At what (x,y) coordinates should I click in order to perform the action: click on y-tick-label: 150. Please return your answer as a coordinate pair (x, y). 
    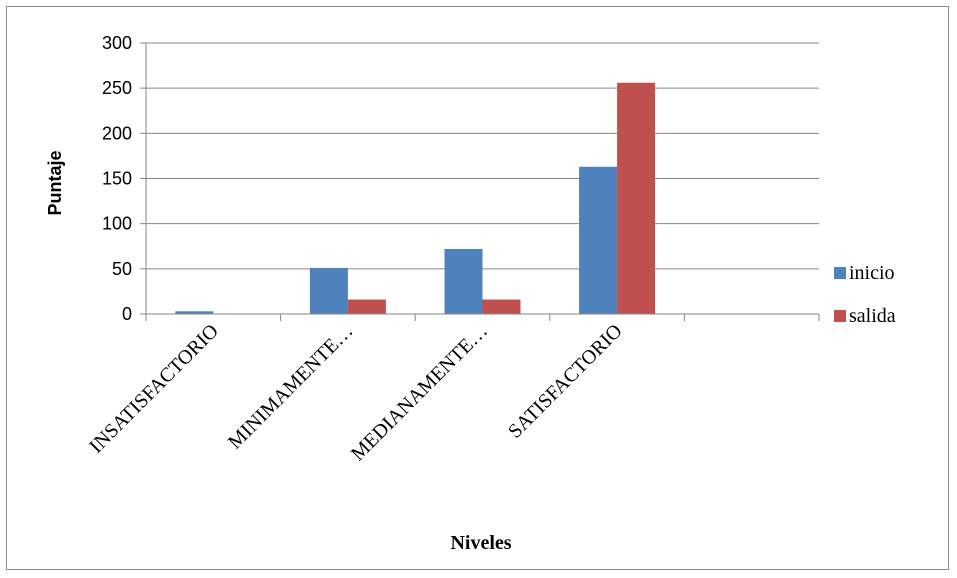
    Looking at the image, I should click on (117, 179).